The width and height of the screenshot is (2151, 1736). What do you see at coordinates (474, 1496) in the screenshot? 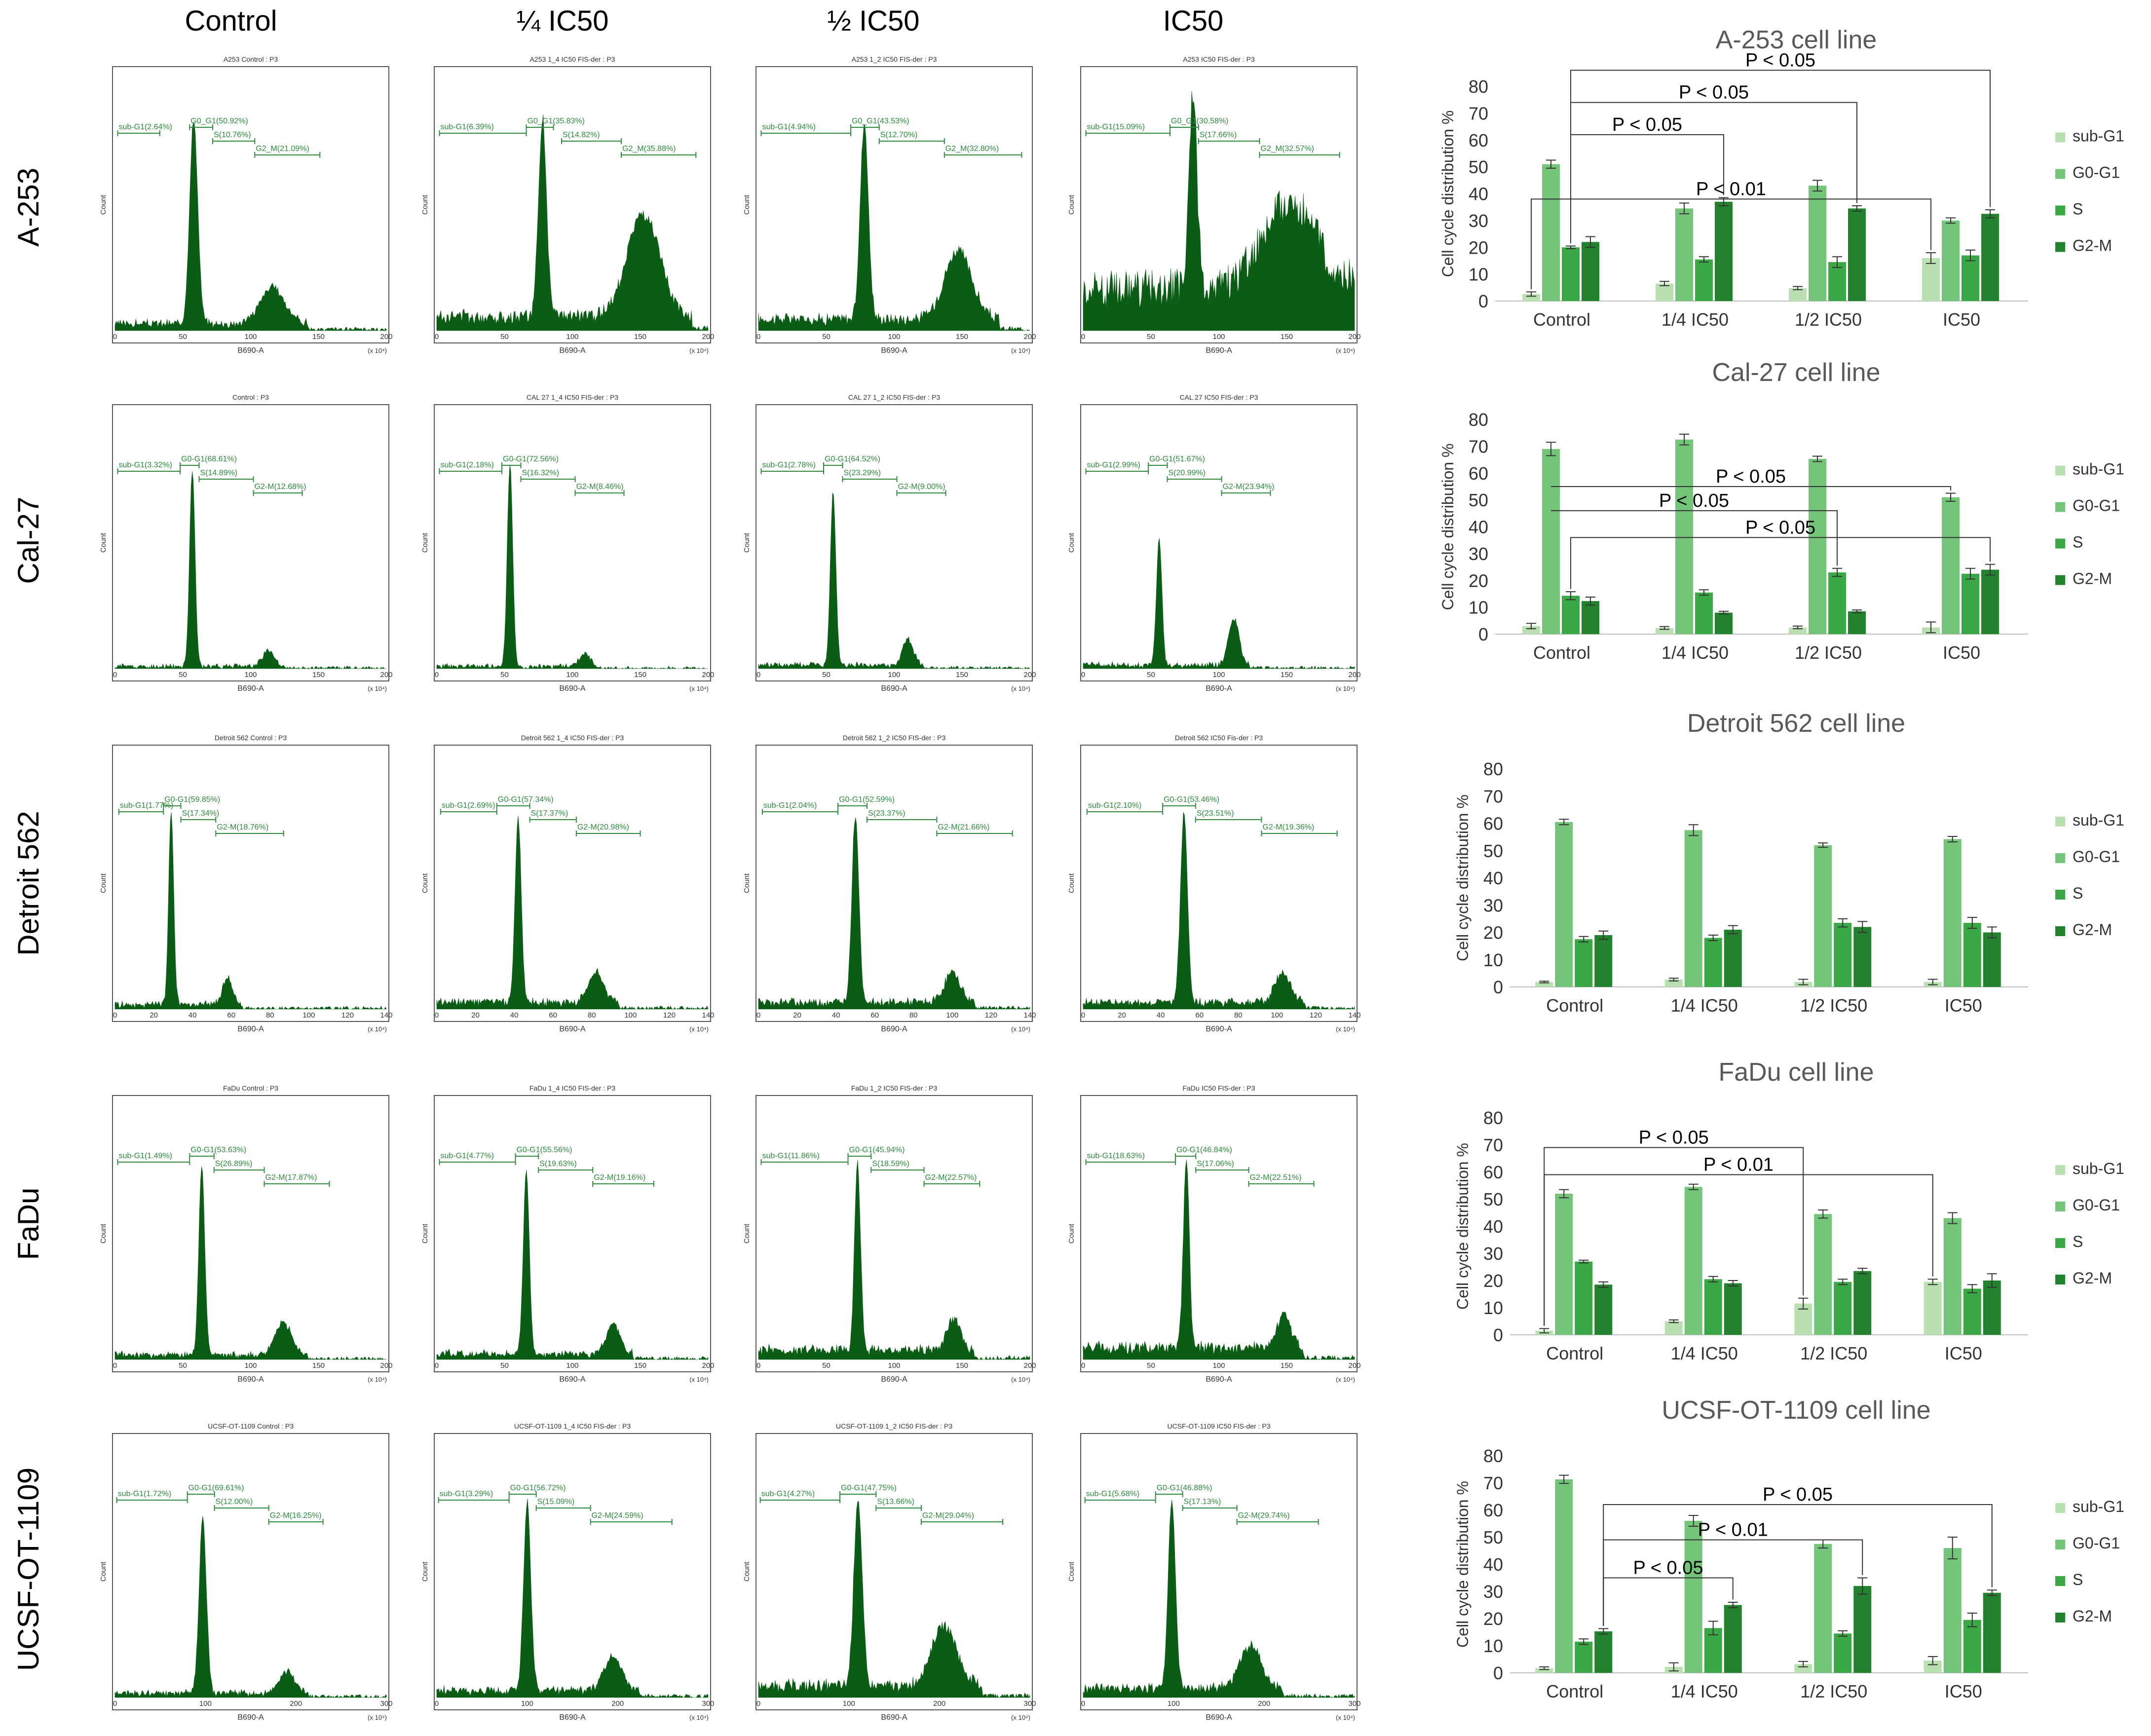
I see `gate: sub-G1(3.29%)` at bounding box center [474, 1496].